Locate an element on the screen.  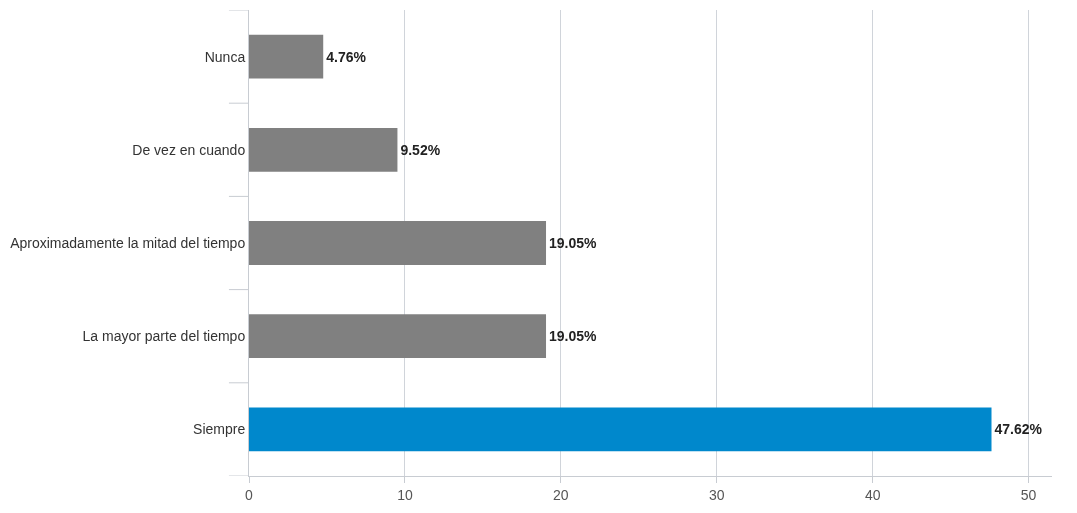
y-tick-label: Aproximadamente la mitad del tiempo is located at coordinates (128, 242).